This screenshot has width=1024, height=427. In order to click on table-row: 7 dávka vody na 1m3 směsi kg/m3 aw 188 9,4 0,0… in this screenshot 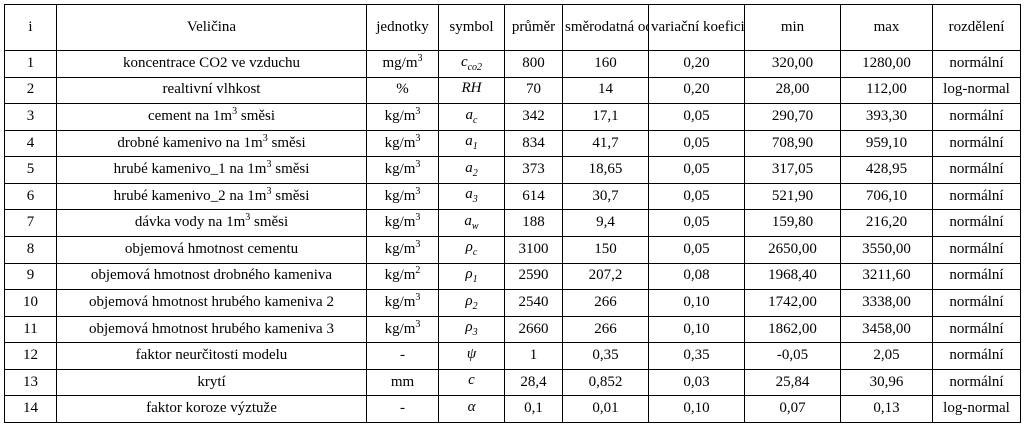, I will do `click(512, 223)`.